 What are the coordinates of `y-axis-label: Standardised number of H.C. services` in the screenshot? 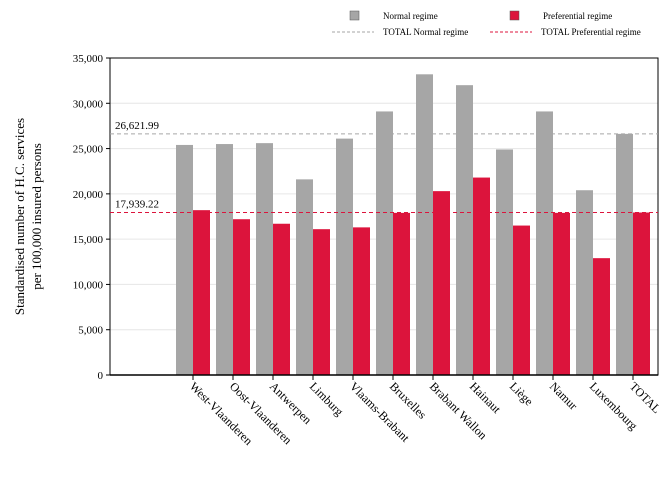 It's located at (19, 216).